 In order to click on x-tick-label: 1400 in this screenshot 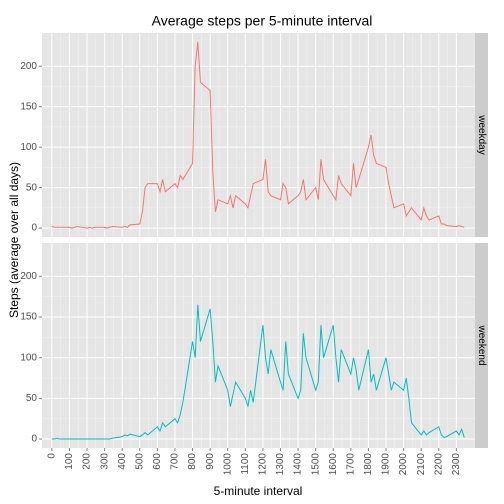, I will do `click(298, 464)`.